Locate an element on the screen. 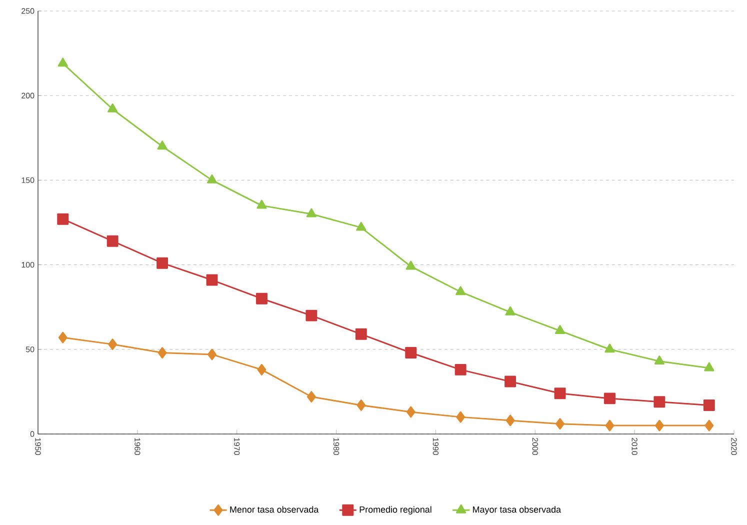 The image size is (747, 525). legend-label: Menor tasa observada is located at coordinates (274, 509).